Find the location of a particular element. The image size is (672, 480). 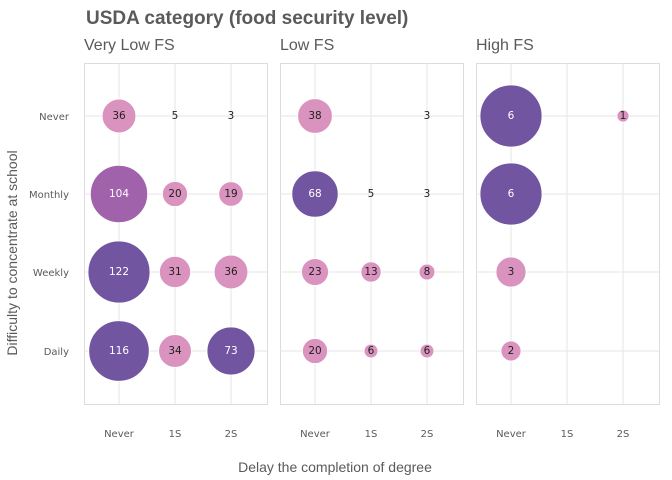

bubble-value-label: 8 is located at coordinates (427, 272).